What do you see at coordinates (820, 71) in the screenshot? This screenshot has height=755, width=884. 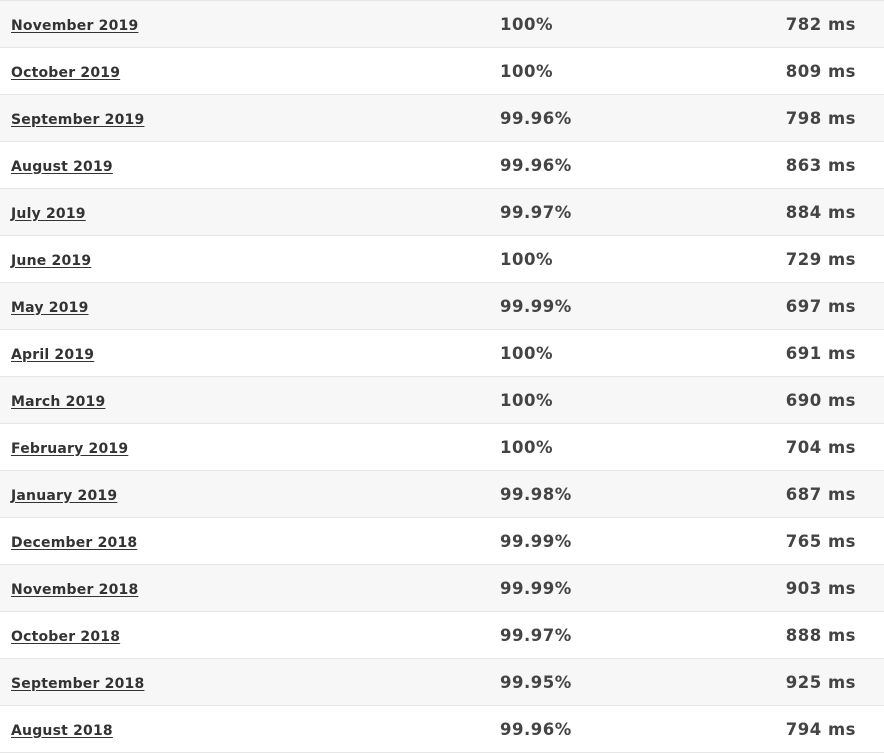 I see `response-time-value: 809 ms` at bounding box center [820, 71].